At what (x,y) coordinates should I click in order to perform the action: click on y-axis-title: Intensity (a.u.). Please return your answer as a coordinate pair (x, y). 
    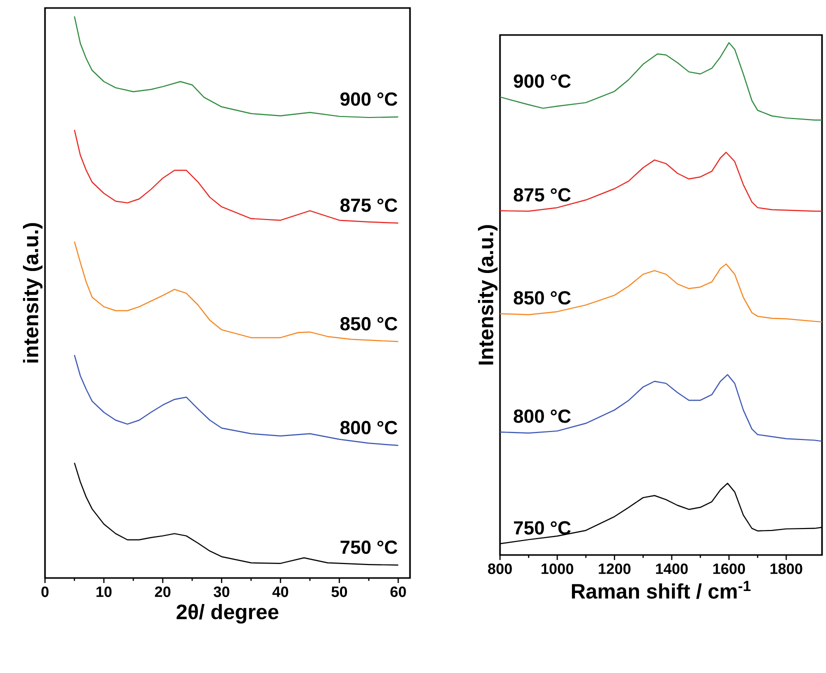
    Looking at the image, I should click on (488, 294).